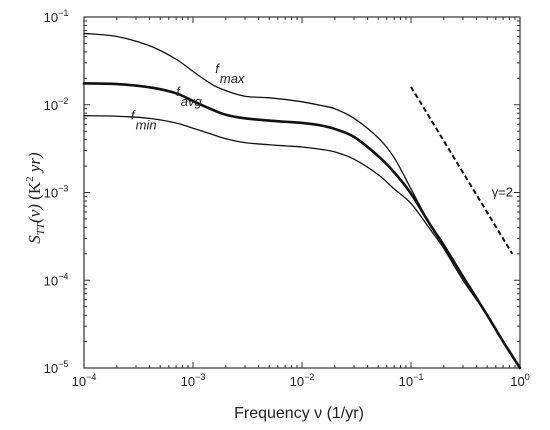 This screenshot has width=550, height=430. I want to click on x-tick-exponent: −1, so click(418, 377).